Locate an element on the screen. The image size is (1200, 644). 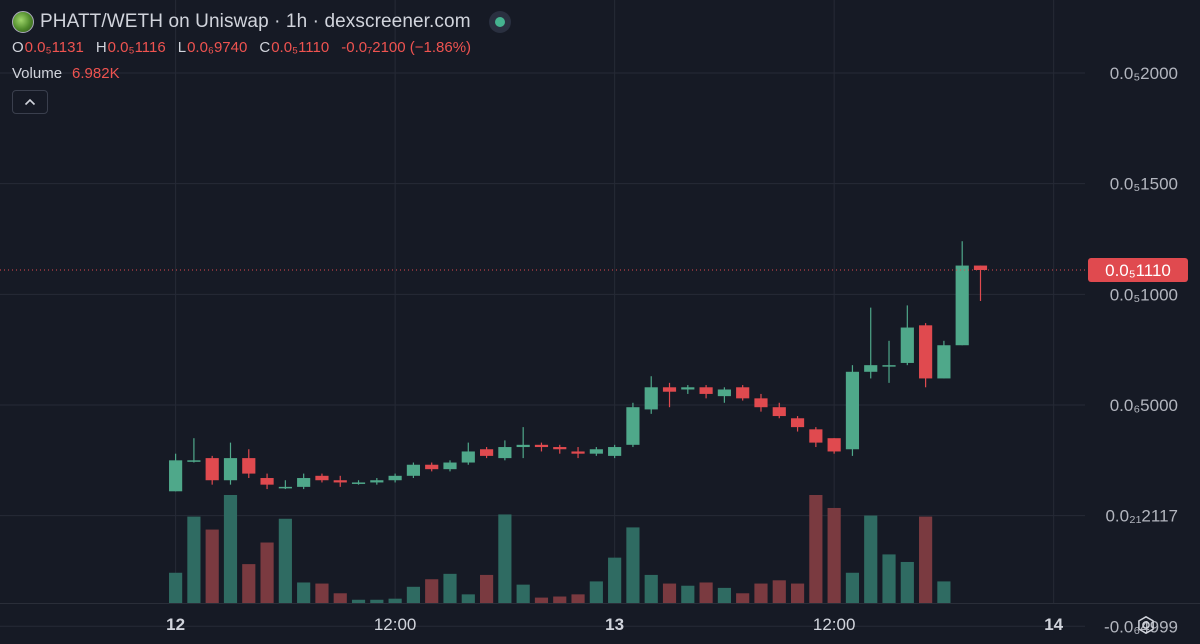
status-indicator is located at coordinates (499, 22).